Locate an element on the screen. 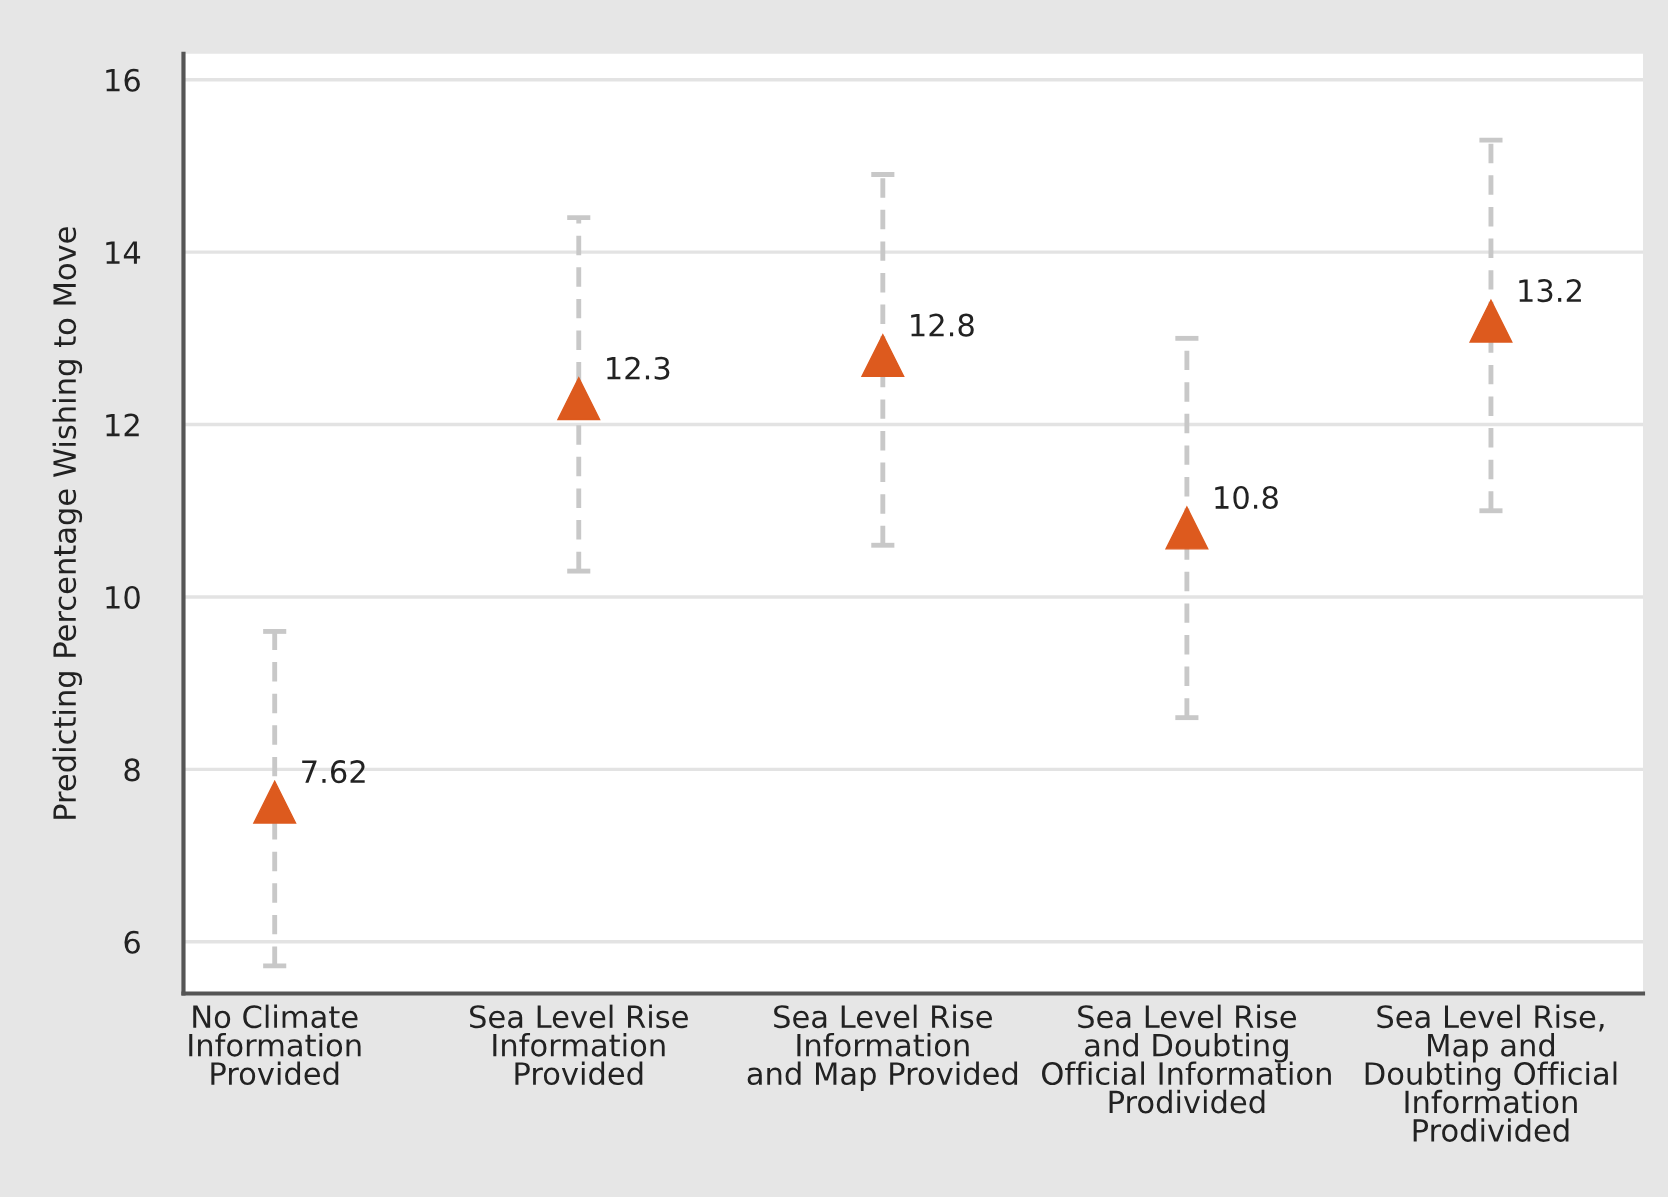  data-label: 12.8 is located at coordinates (942, 325).